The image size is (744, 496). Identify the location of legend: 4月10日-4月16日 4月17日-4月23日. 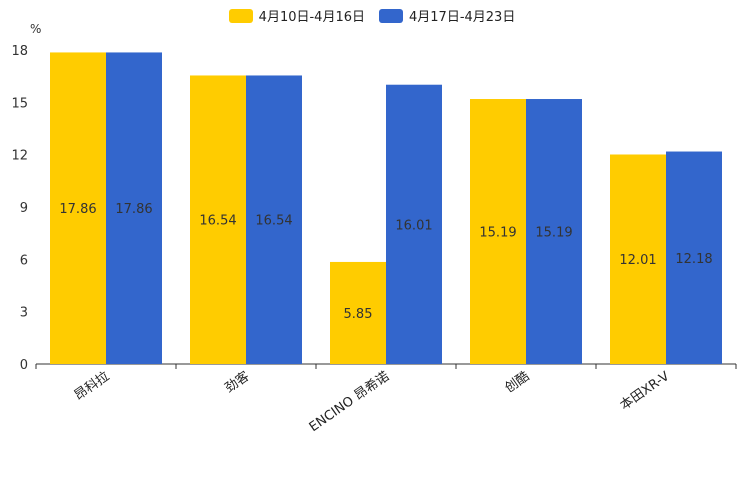
(372, 15).